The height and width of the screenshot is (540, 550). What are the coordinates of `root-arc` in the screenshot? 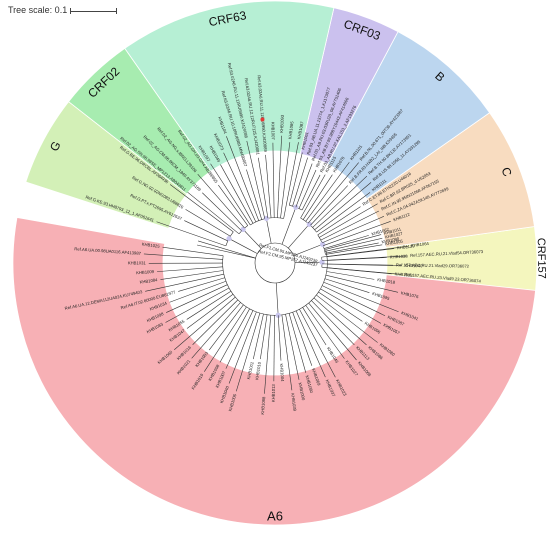 It's located at (275, 263).